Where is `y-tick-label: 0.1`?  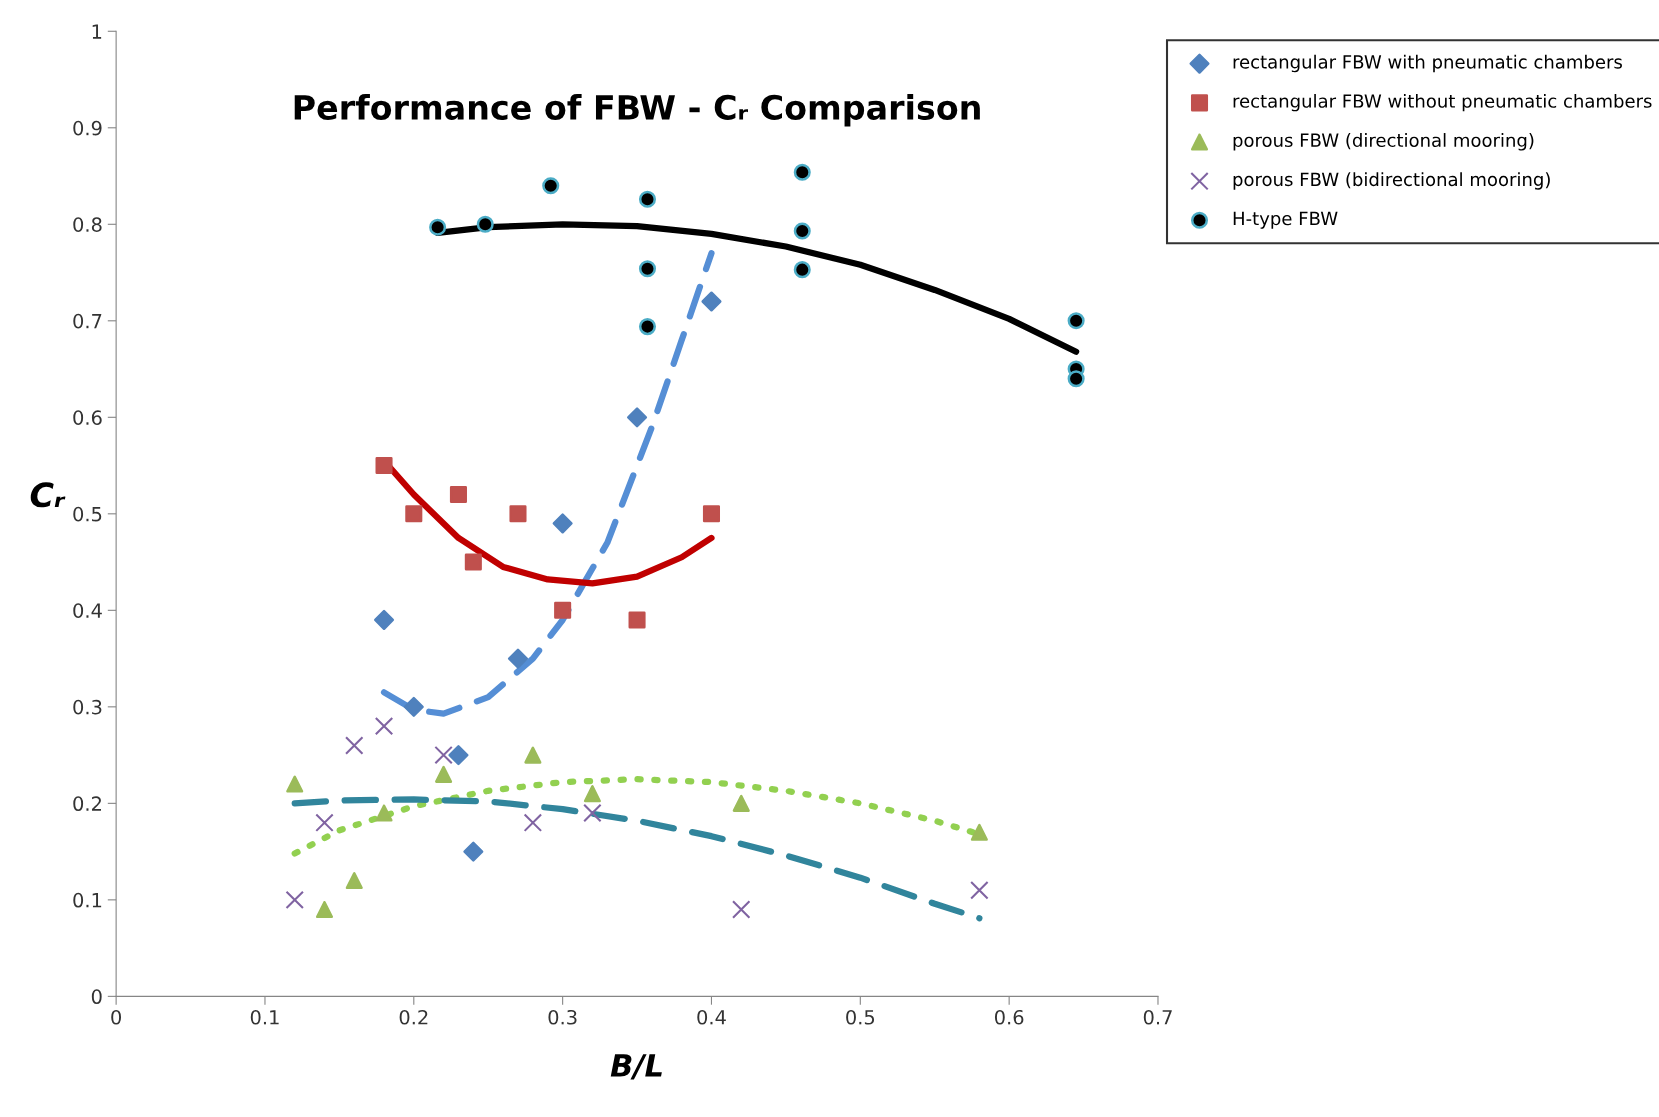
y-tick-label: 0.1 is located at coordinates (87, 900).